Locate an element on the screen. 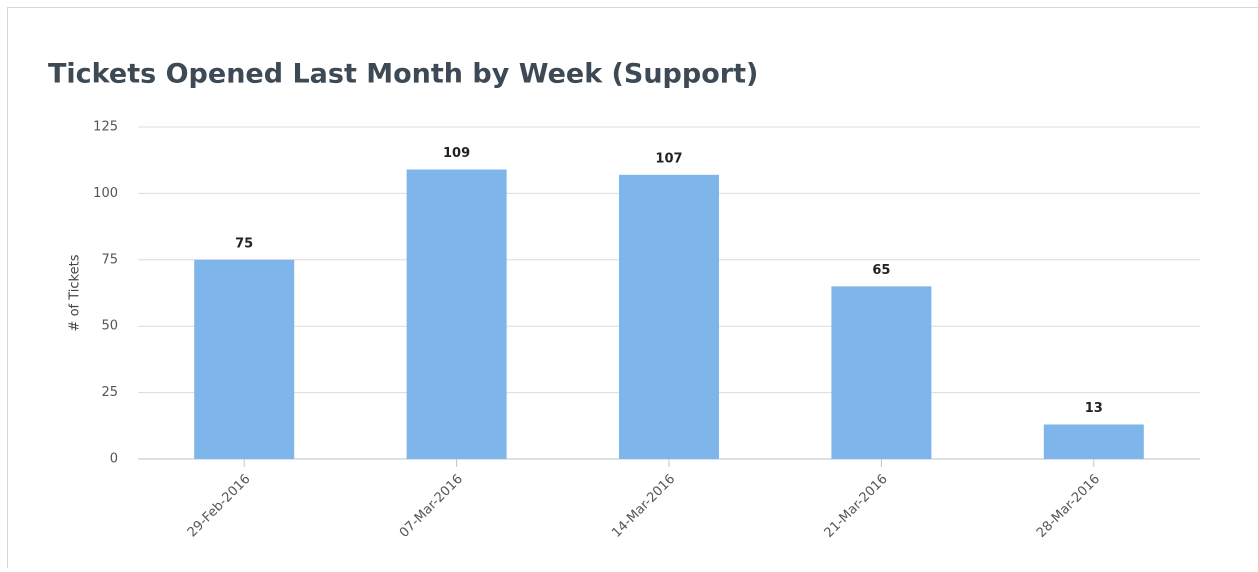 Image resolution: width=1258 pixels, height=572 pixels. y-tick-label: 75 is located at coordinates (109, 259).